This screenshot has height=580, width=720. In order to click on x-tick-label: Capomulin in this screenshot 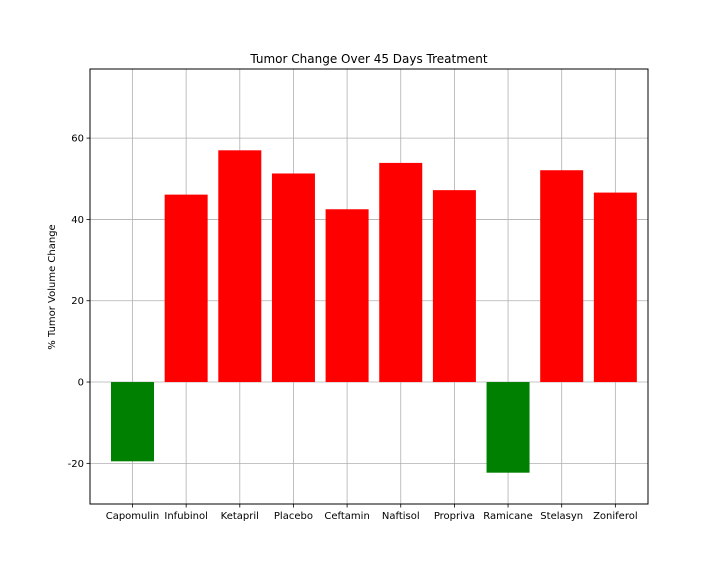, I will do `click(133, 516)`.